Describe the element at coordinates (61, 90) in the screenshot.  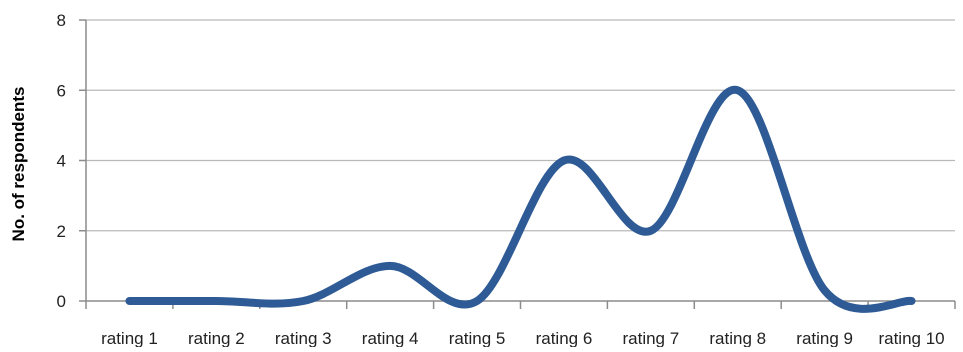
I see `y-tick-label: 6` at that location.